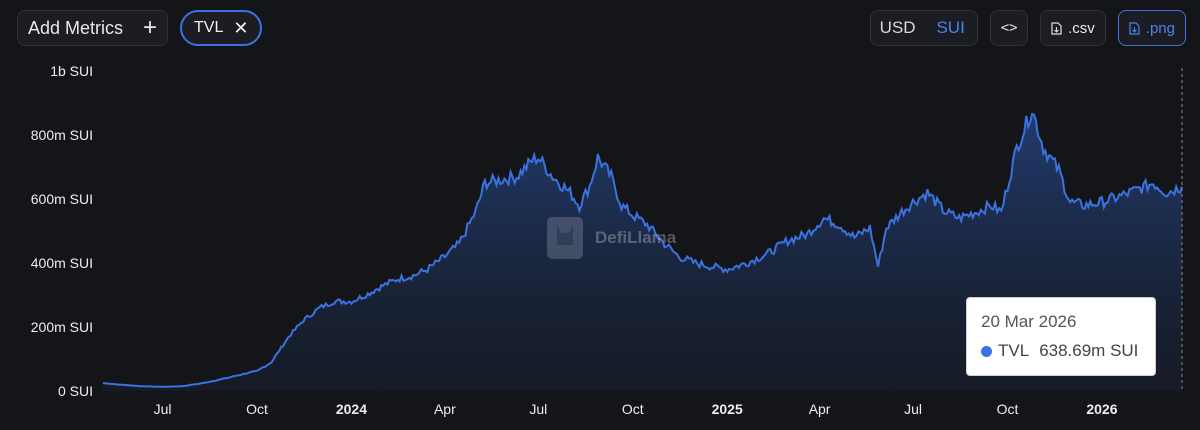 Image resolution: width=1200 pixels, height=430 pixels. Describe the element at coordinates (149, 27) in the screenshot. I see `plus-icon: +` at that location.